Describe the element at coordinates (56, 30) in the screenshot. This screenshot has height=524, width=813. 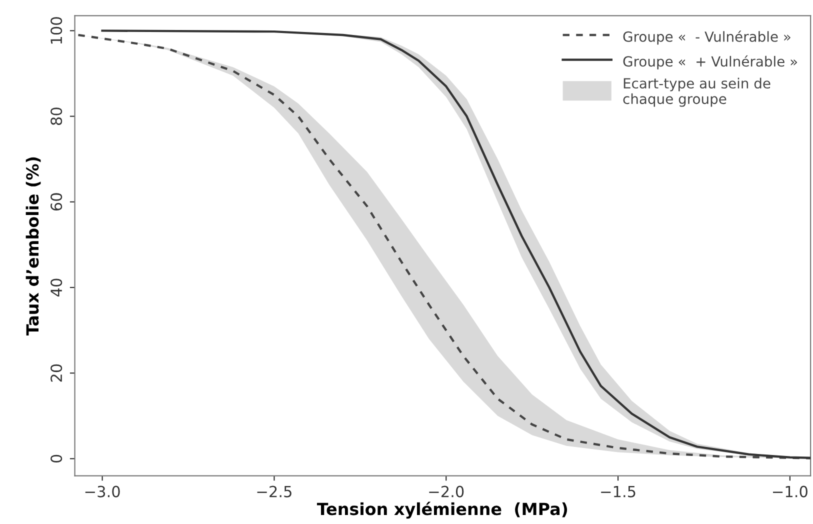
I see `y-tick-label: 100` at that location.